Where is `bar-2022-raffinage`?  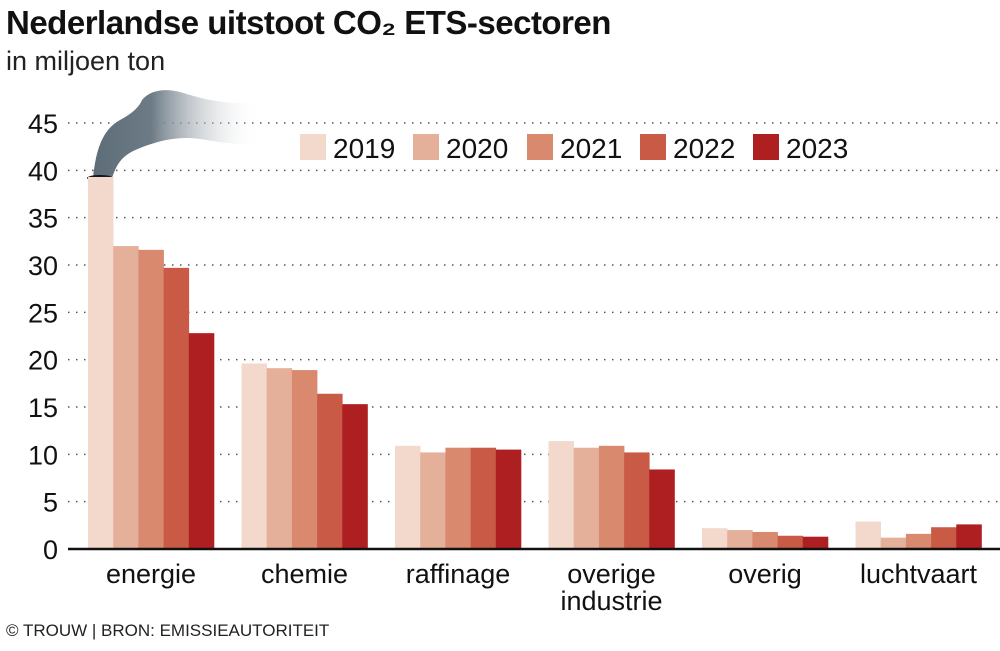
bar-2022-raffinage is located at coordinates (483, 498).